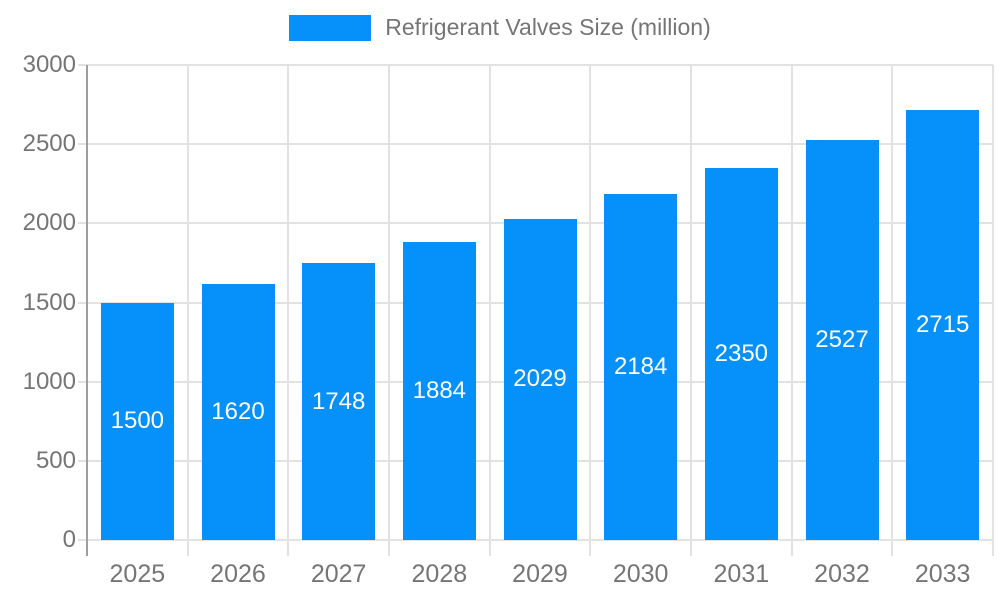  I want to click on bar-value-label: 2350, so click(741, 353).